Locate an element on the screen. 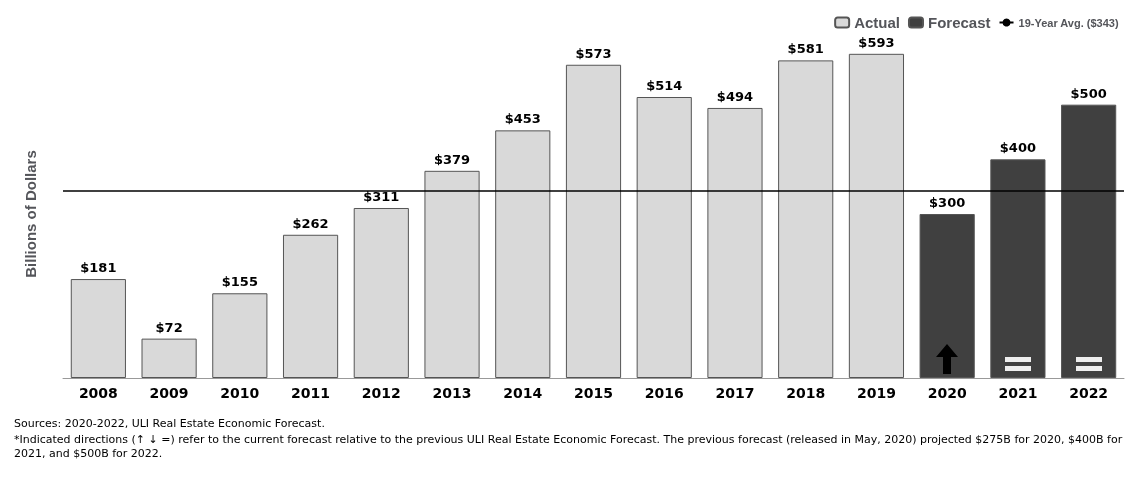 The height and width of the screenshot is (481, 1144). x-tick-label: 2009 is located at coordinates (169, 393).